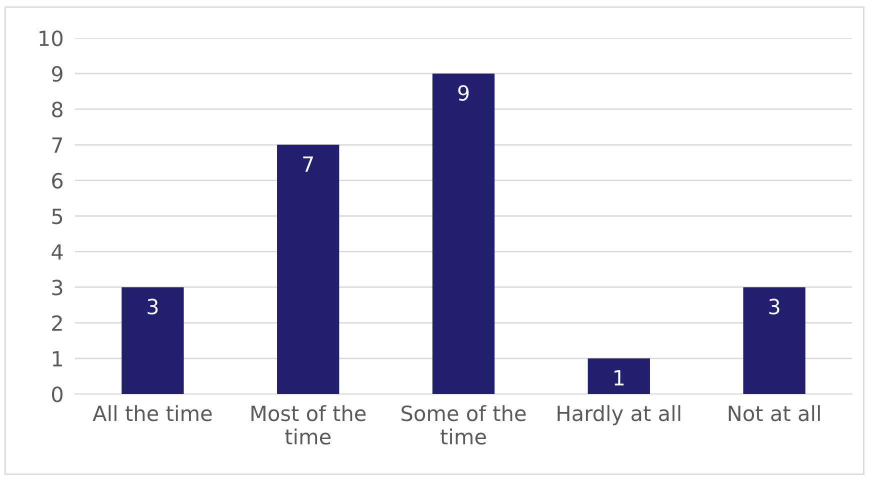 The width and height of the screenshot is (869, 479). What do you see at coordinates (619, 415) in the screenshot?
I see `x-tick-label: Hardly at all` at bounding box center [619, 415].